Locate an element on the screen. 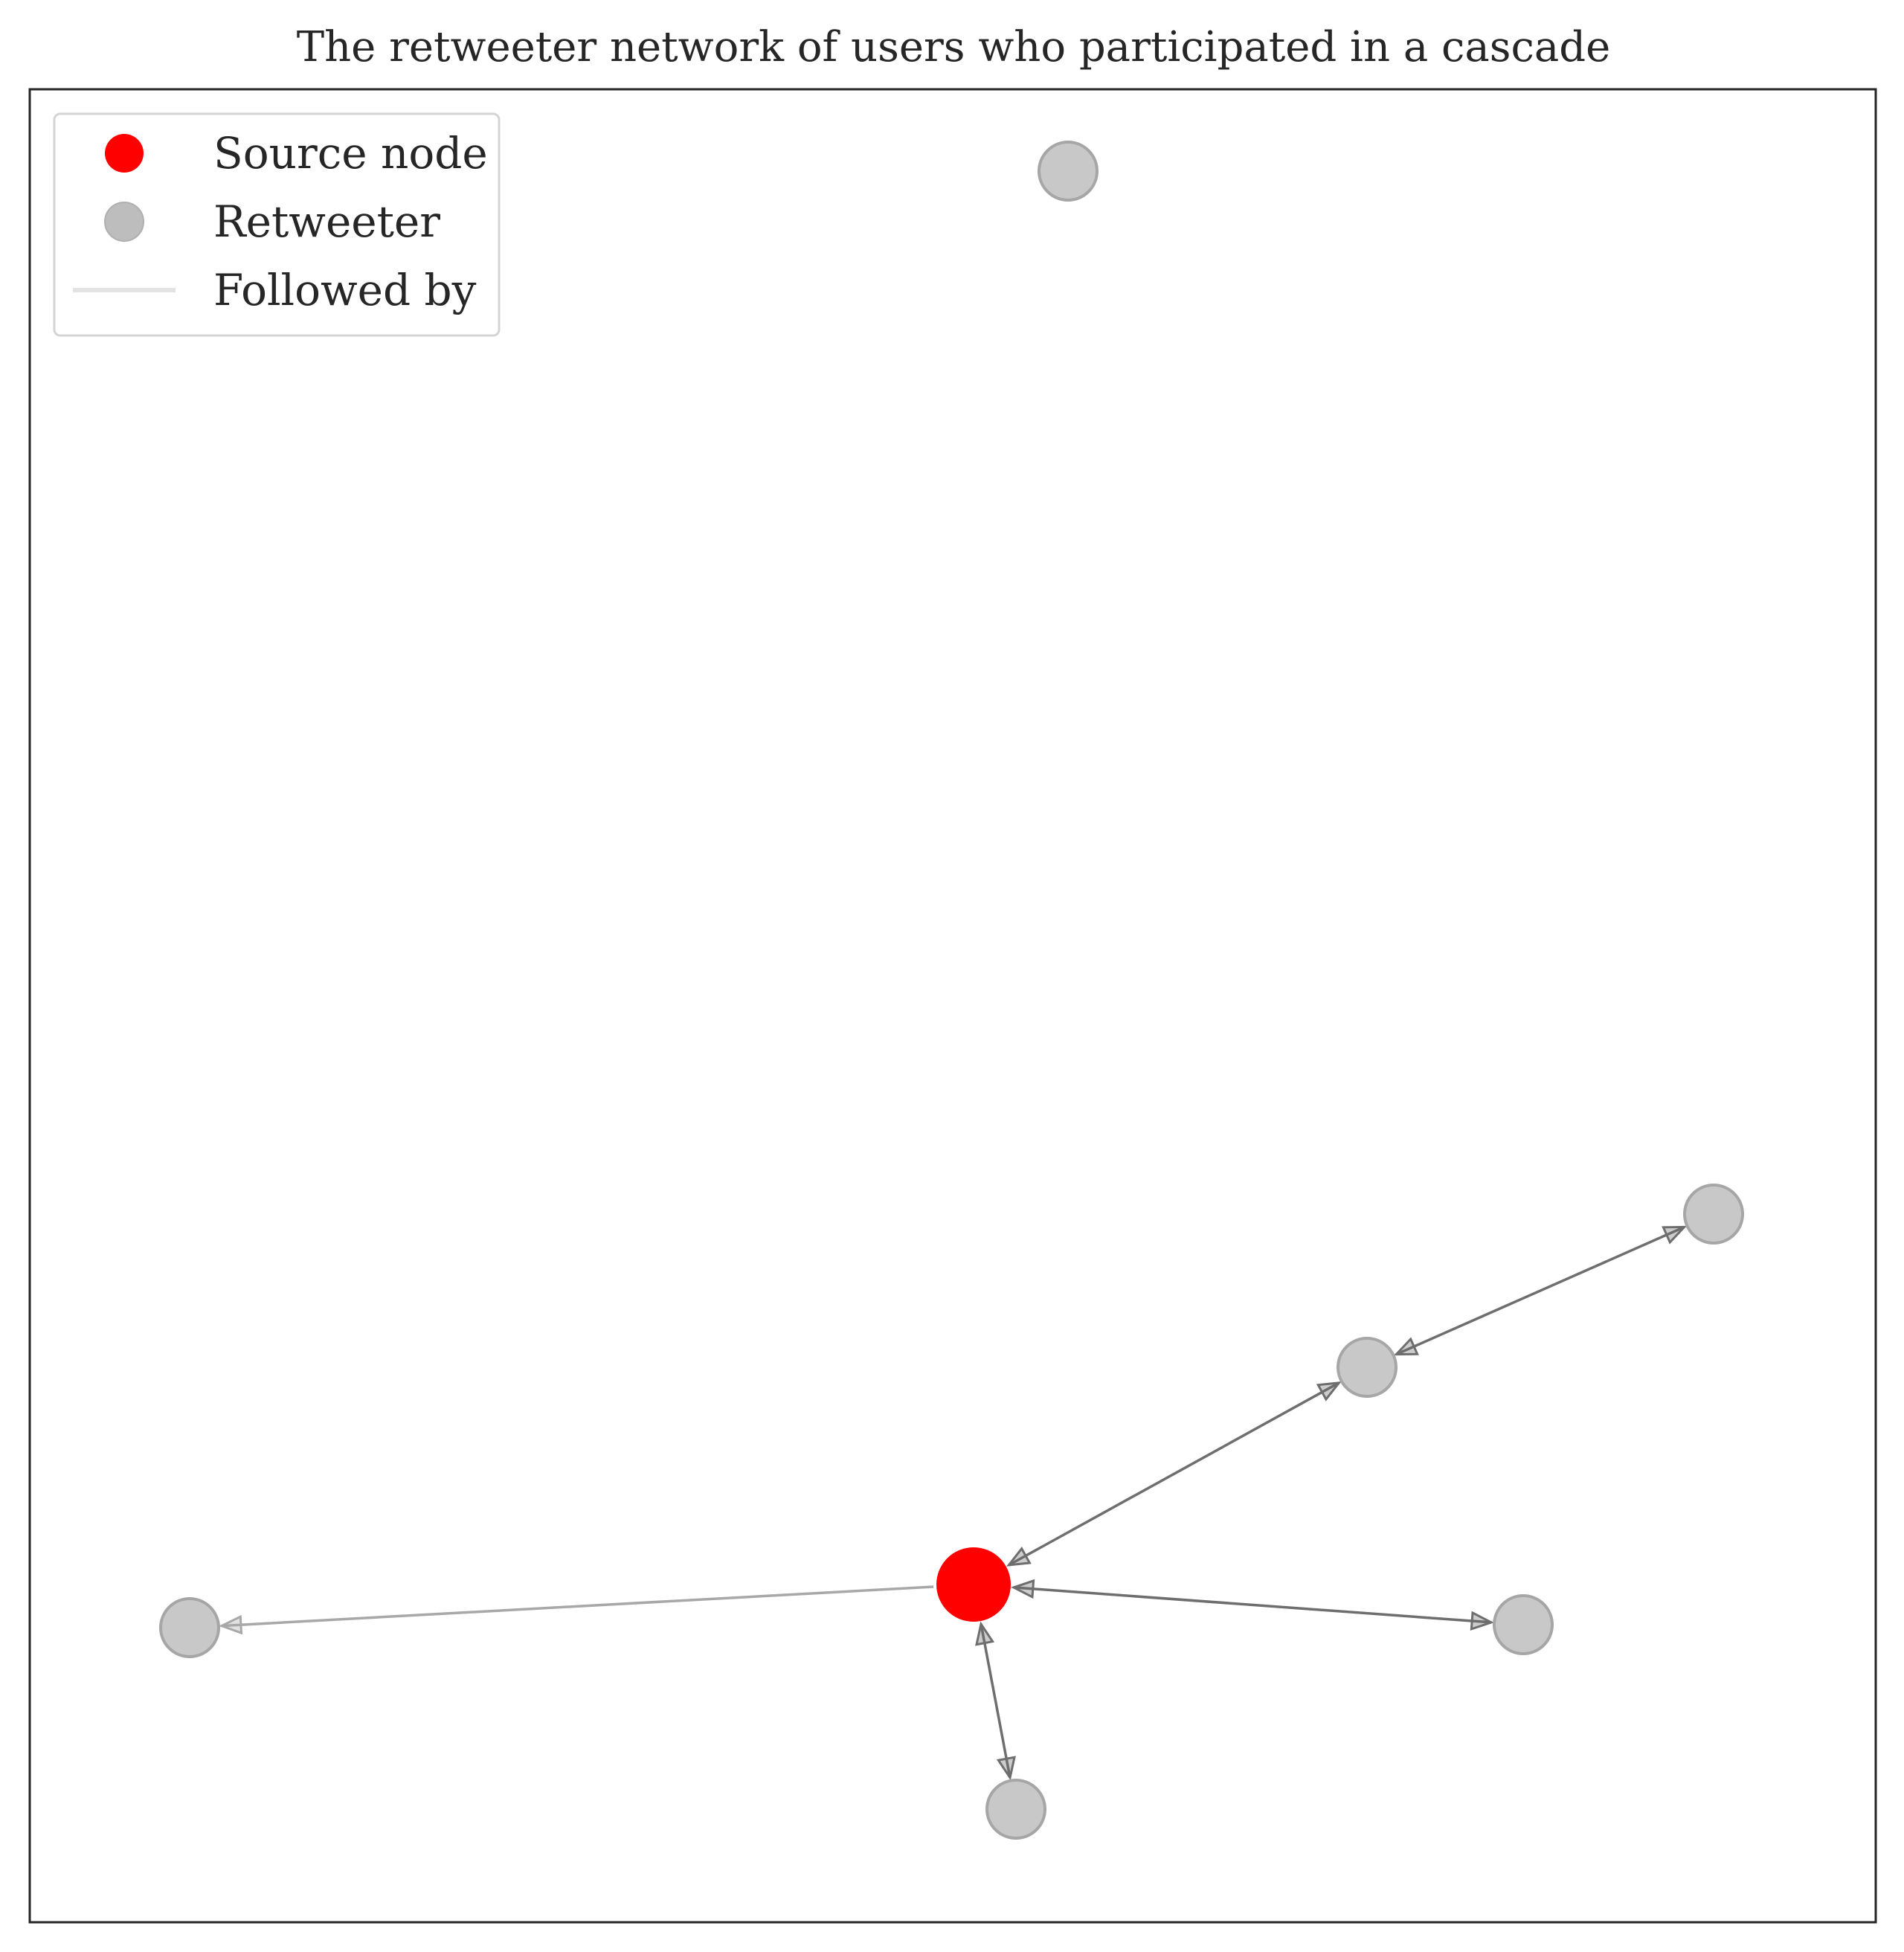  legend-source-marker is located at coordinates (124, 153).